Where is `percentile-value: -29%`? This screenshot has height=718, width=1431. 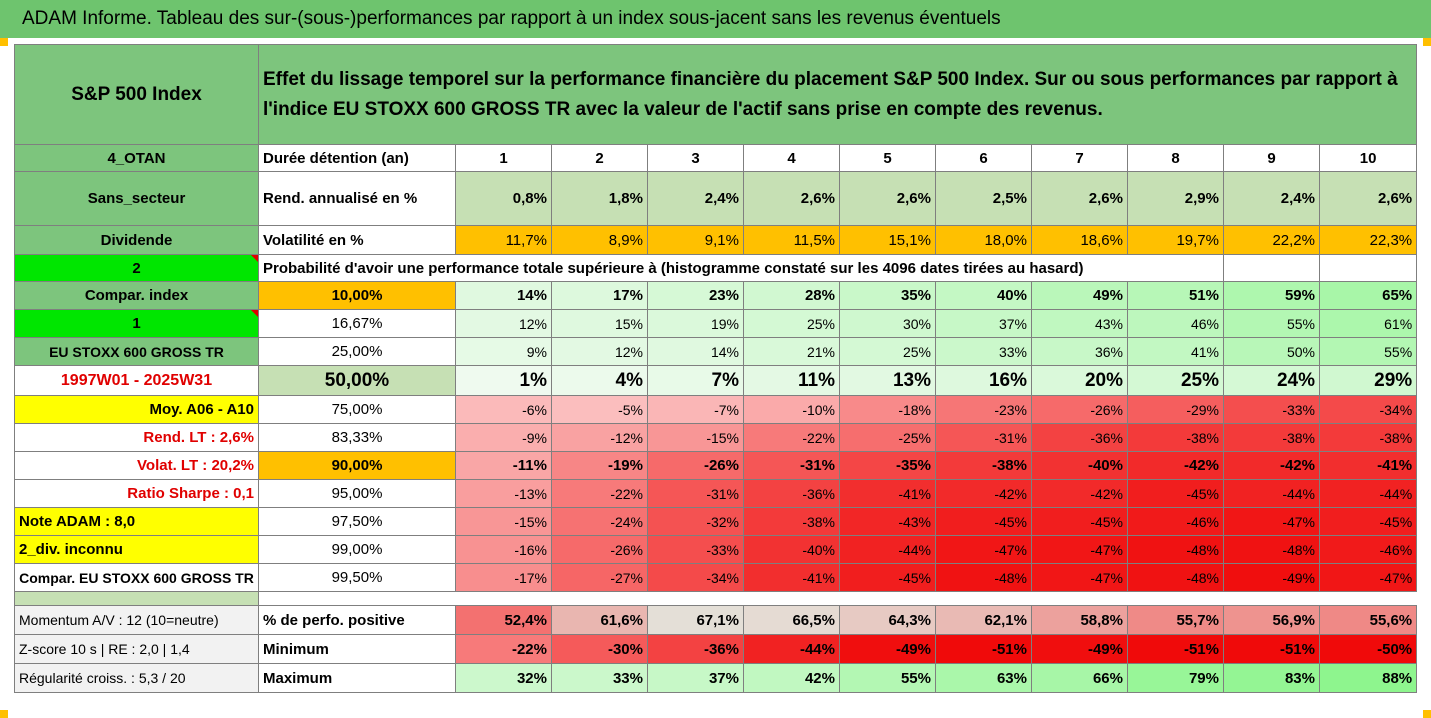
percentile-value: -29% is located at coordinates (1175, 409).